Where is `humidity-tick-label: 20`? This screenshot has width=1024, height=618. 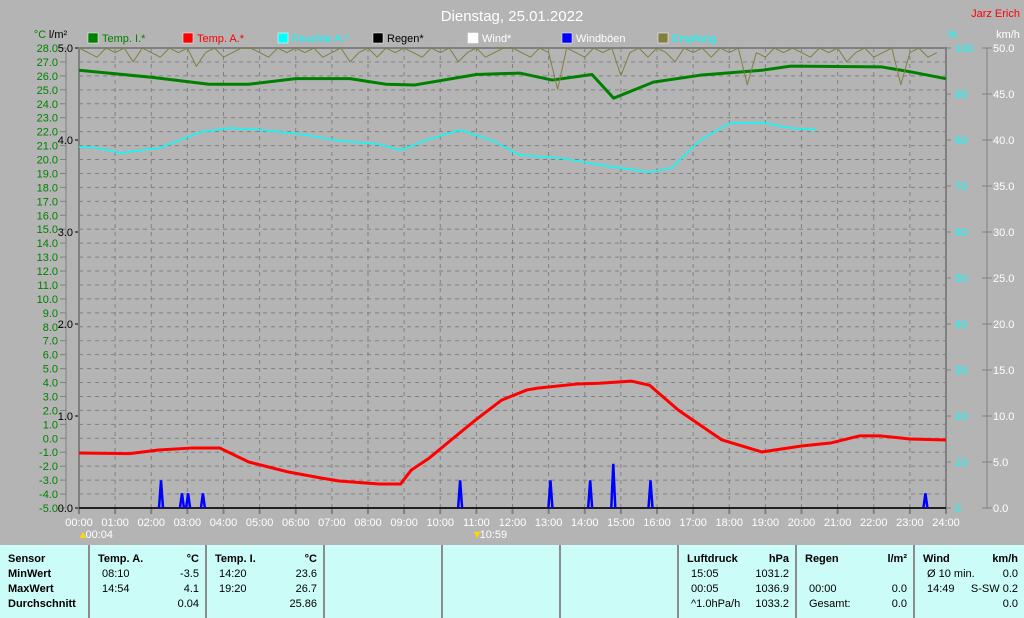
humidity-tick-label: 20 is located at coordinates (961, 417).